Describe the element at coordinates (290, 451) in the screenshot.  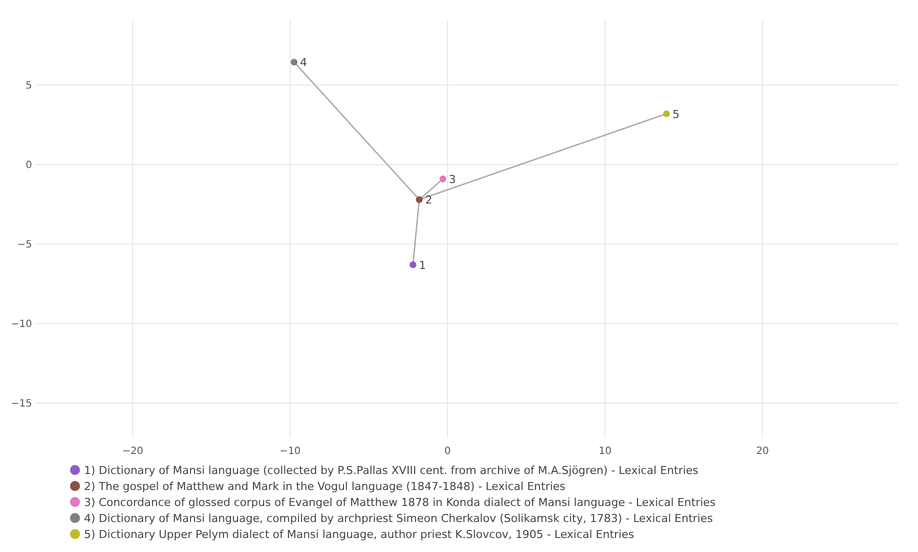
I see `x-tick-label: −10` at that location.